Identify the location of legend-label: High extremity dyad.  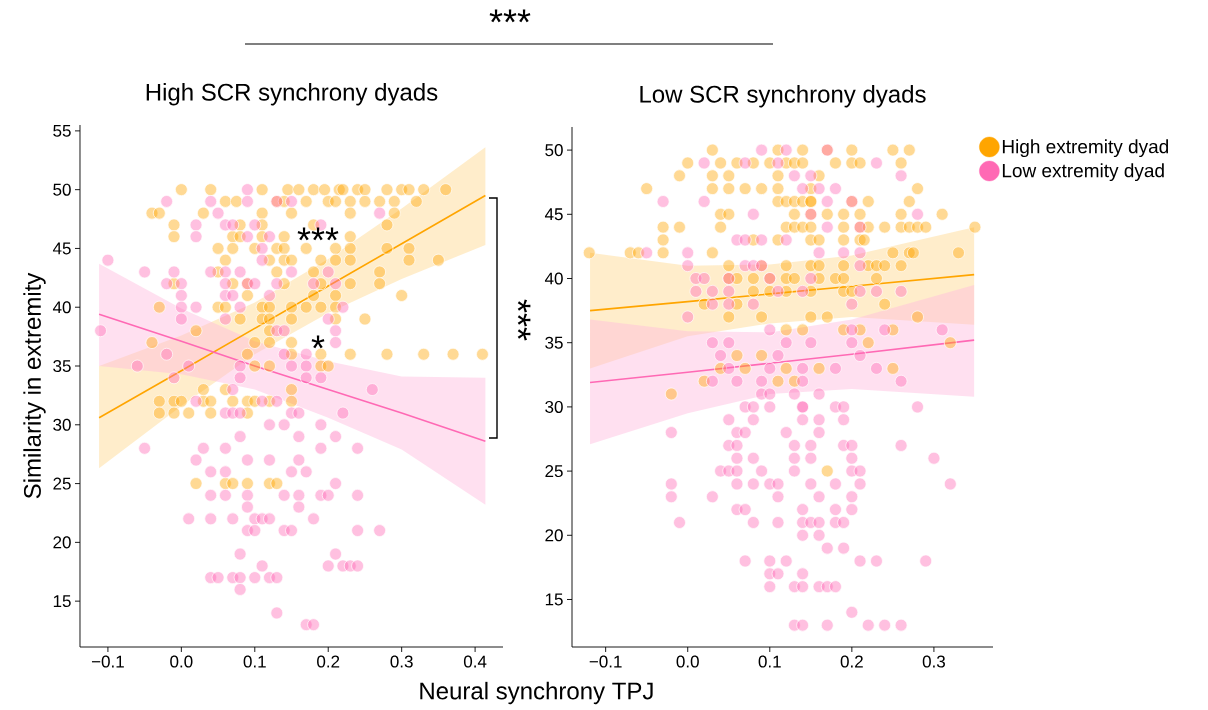
(1085, 148).